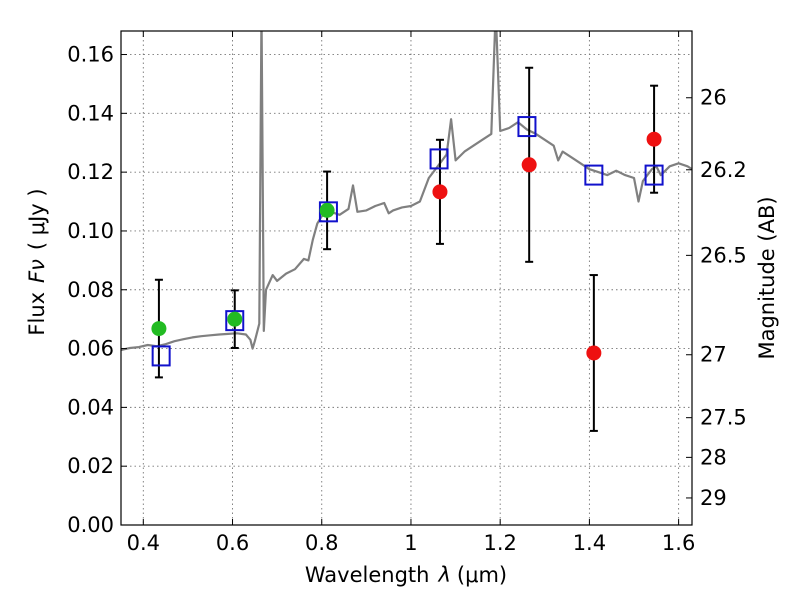 This screenshot has height=600, width=800. I want to click on y2-tick-label: 29, so click(713, 498).